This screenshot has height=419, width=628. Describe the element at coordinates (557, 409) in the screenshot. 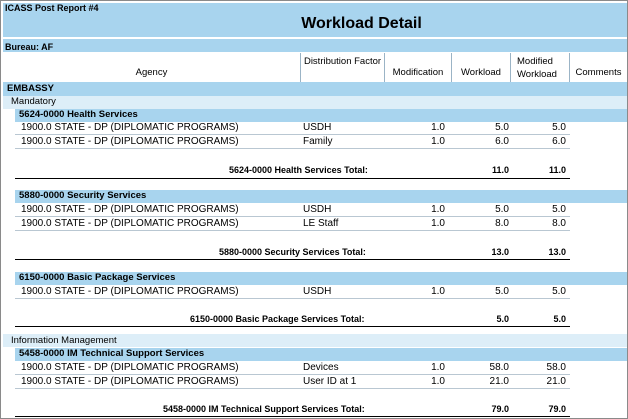

I see `service-total-modified: 79.0` at that location.